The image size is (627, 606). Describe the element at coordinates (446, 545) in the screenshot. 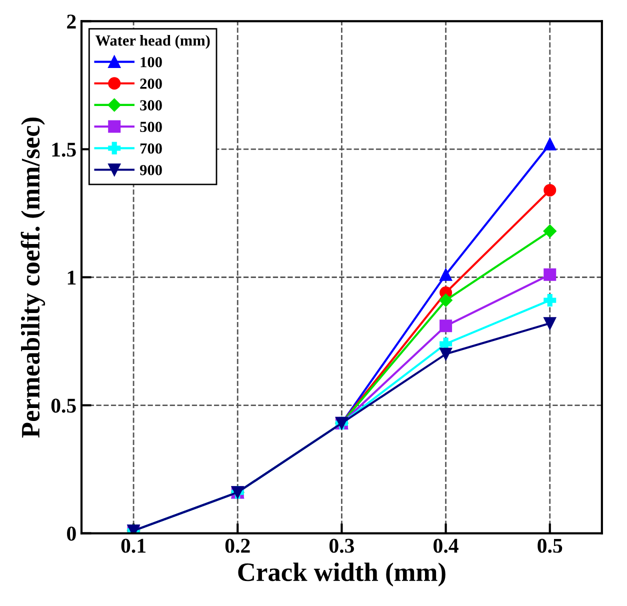

I see `x-tick-label: 0.4` at that location.